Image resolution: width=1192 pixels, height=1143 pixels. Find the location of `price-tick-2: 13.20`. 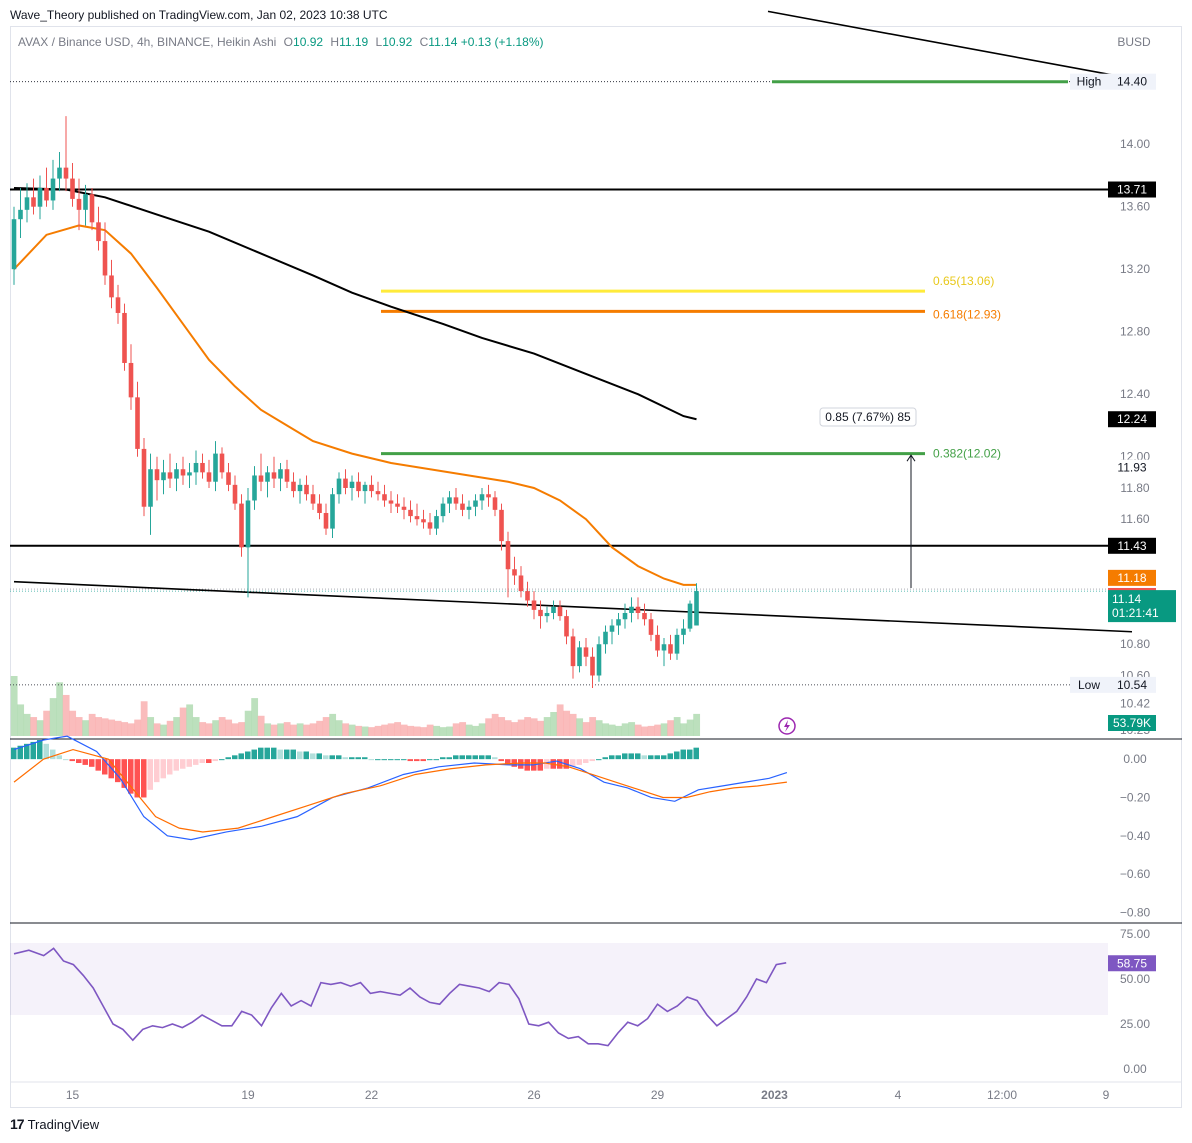

price-tick-2: 13.20 is located at coordinates (1135, 269).